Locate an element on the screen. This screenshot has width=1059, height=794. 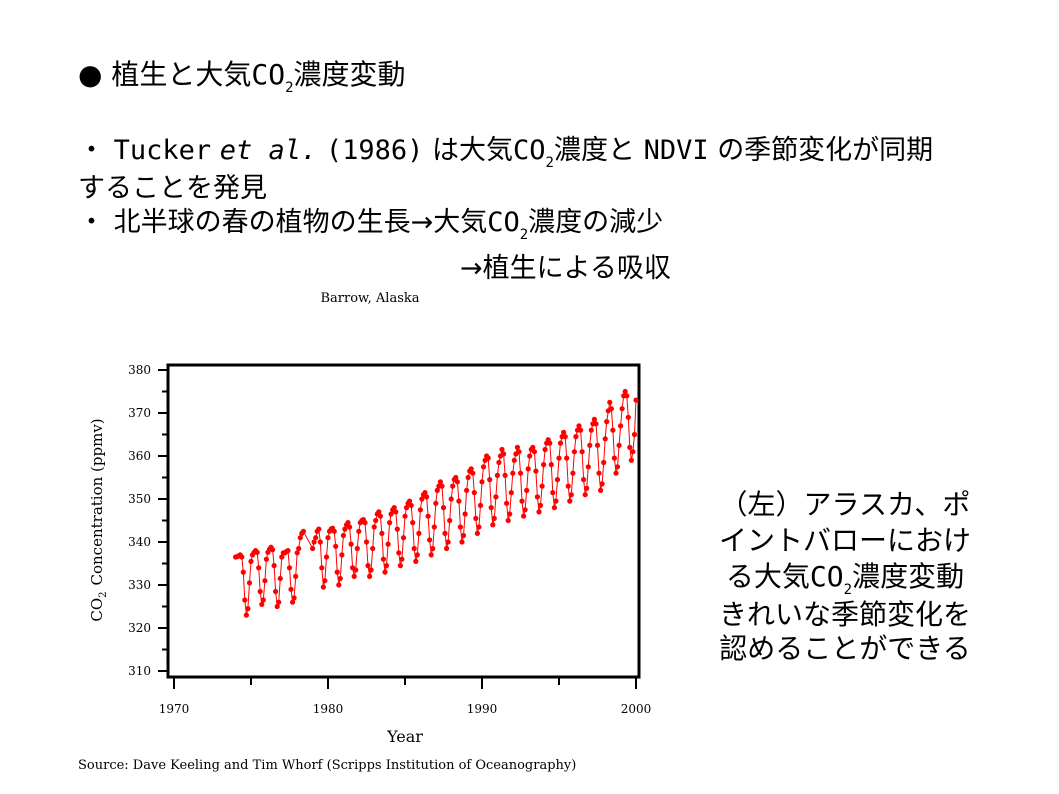
point1-text3: の季節変化が同期 is located at coordinates (825, 150).